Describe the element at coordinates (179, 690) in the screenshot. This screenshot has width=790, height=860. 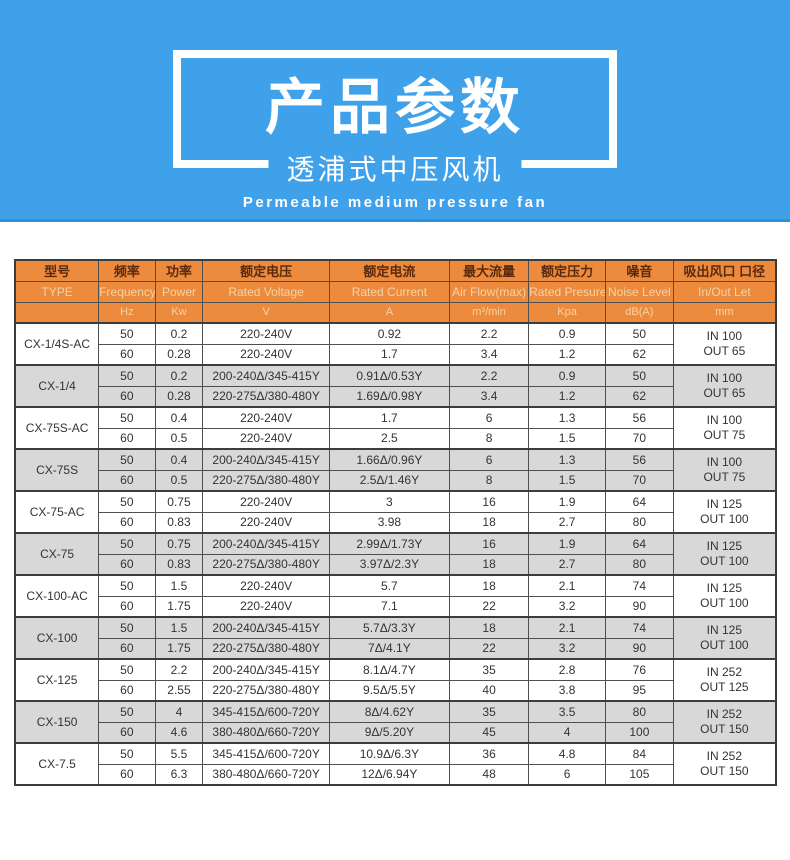
I see `spec-cell-kw: 2.55` at that location.